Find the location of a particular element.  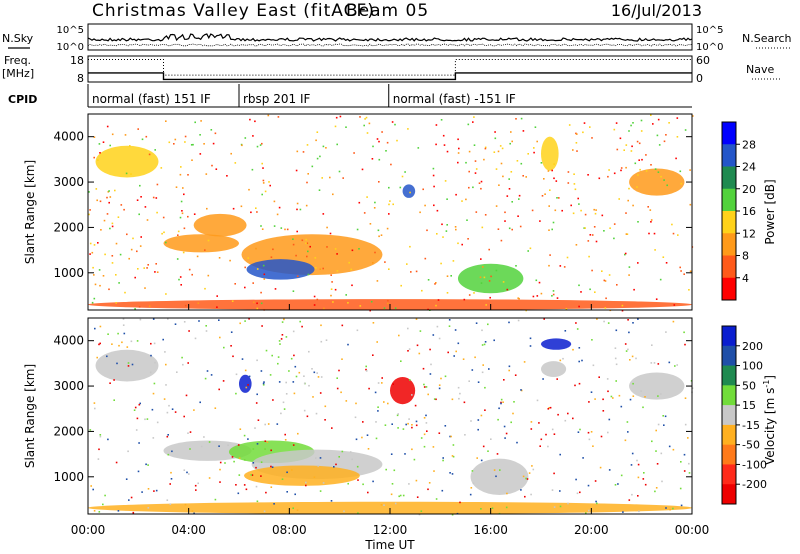

heatmap-region is located at coordinates (302, 475).